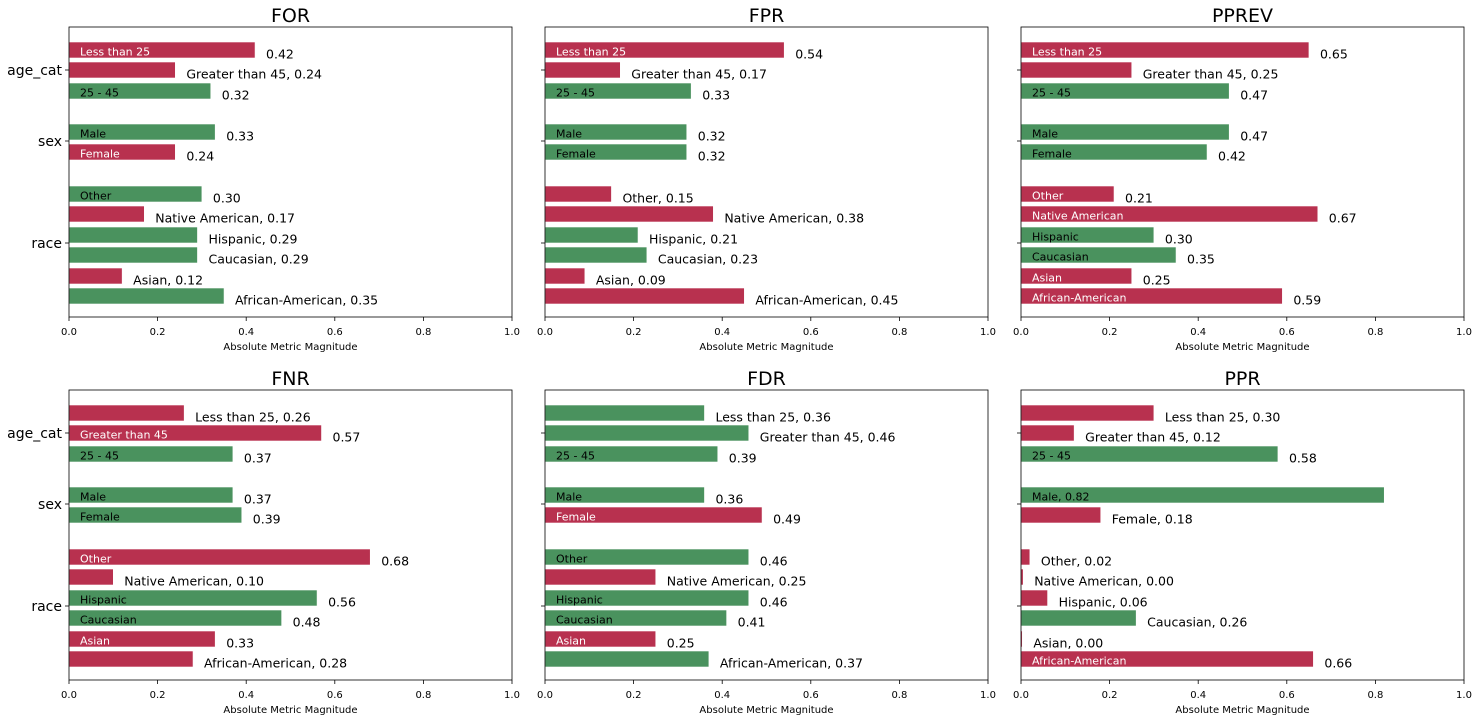  I want to click on bar-value-label: Female, 0.18, so click(1152, 519).